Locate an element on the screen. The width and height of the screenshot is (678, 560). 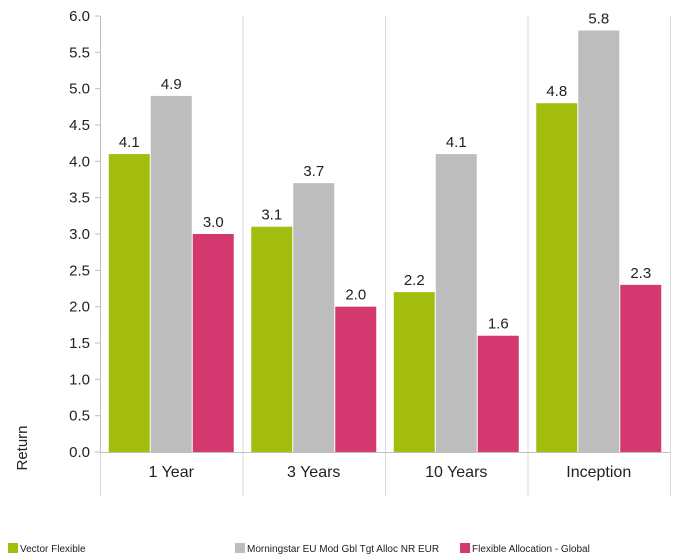
y-tick-label: 6.0 is located at coordinates (79, 16).